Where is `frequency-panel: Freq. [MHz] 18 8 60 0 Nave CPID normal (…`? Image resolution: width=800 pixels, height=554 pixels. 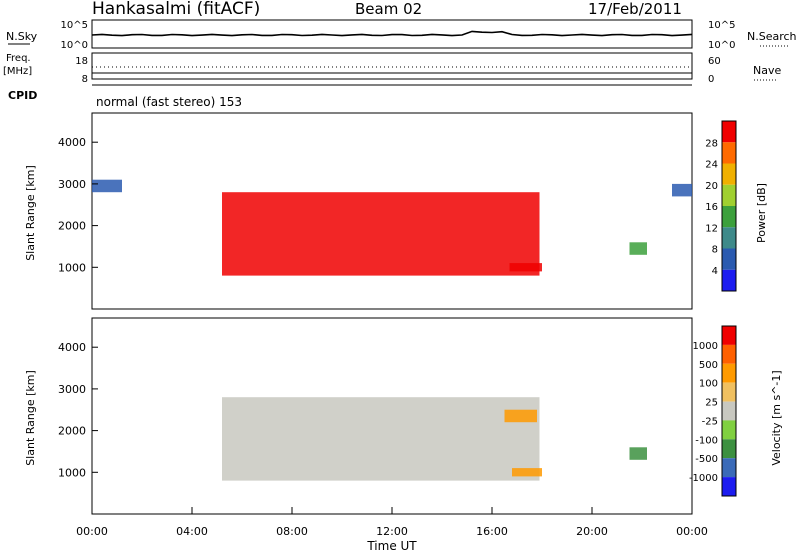 frequency-panel: Freq. [MHz] 18 8 60 0 Nave CPID normal (… is located at coordinates (392, 80).